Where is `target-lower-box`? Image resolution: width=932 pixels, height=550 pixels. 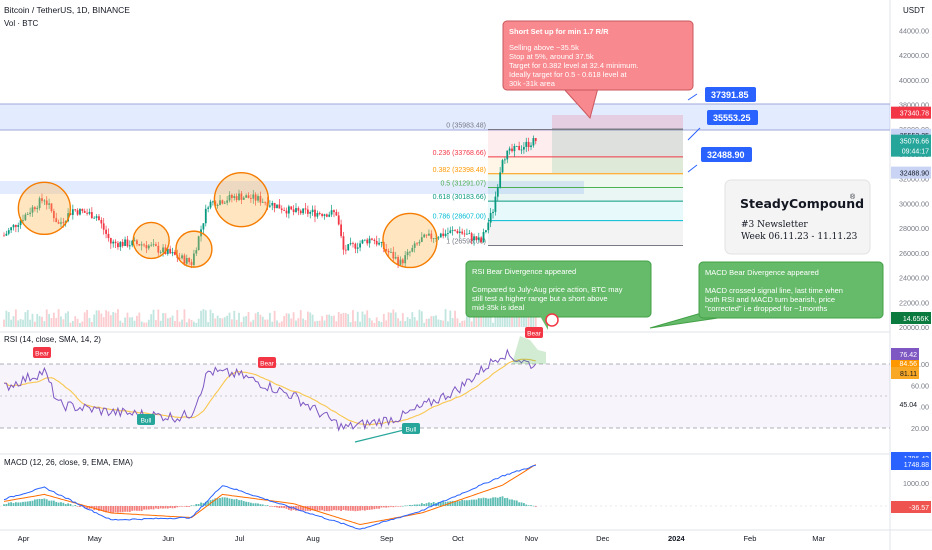 target-lower-box is located at coordinates (726, 154).